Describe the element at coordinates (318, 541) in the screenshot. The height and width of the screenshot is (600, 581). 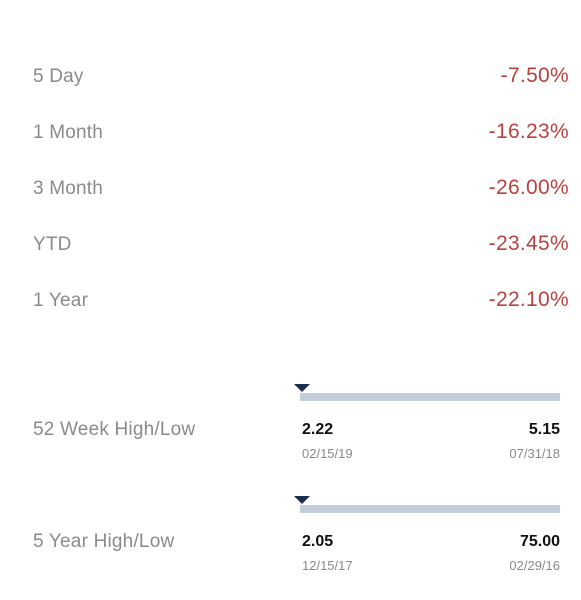
I see `range-low-value: 2.05` at that location.